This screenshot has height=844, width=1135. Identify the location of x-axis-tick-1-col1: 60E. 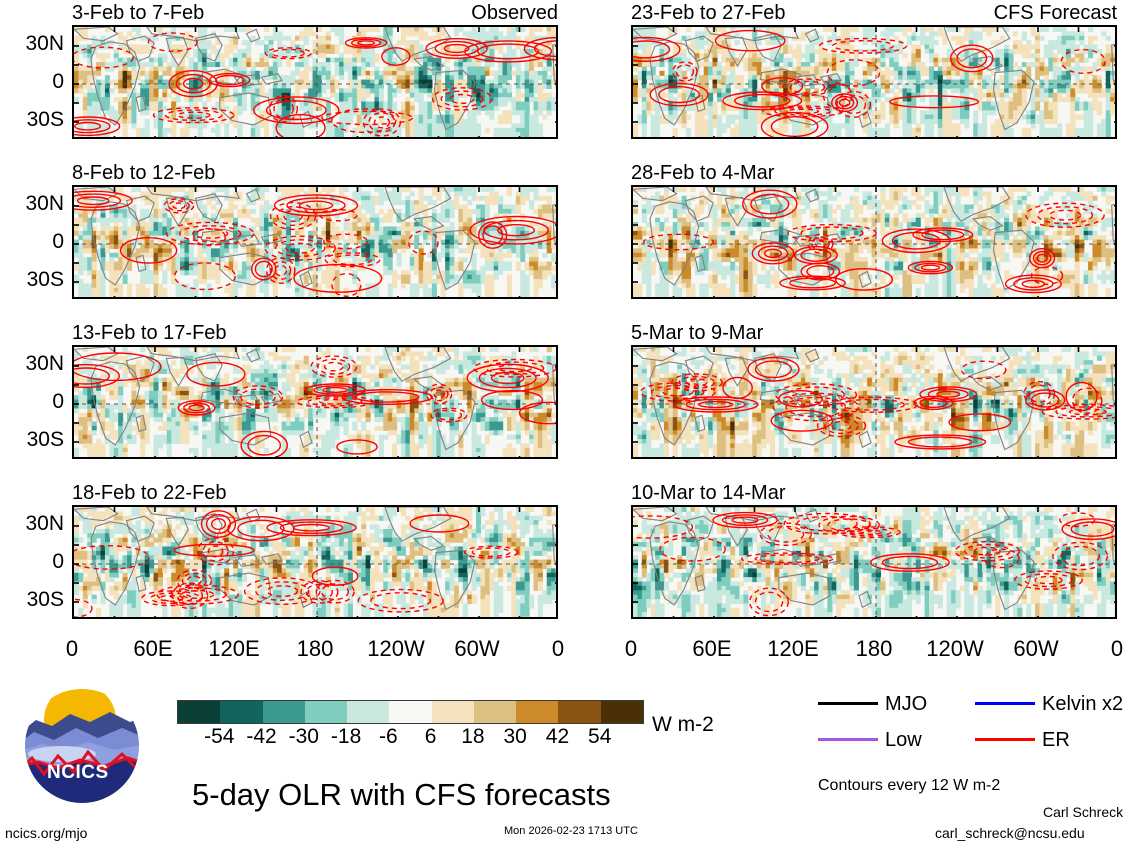
(712, 648).